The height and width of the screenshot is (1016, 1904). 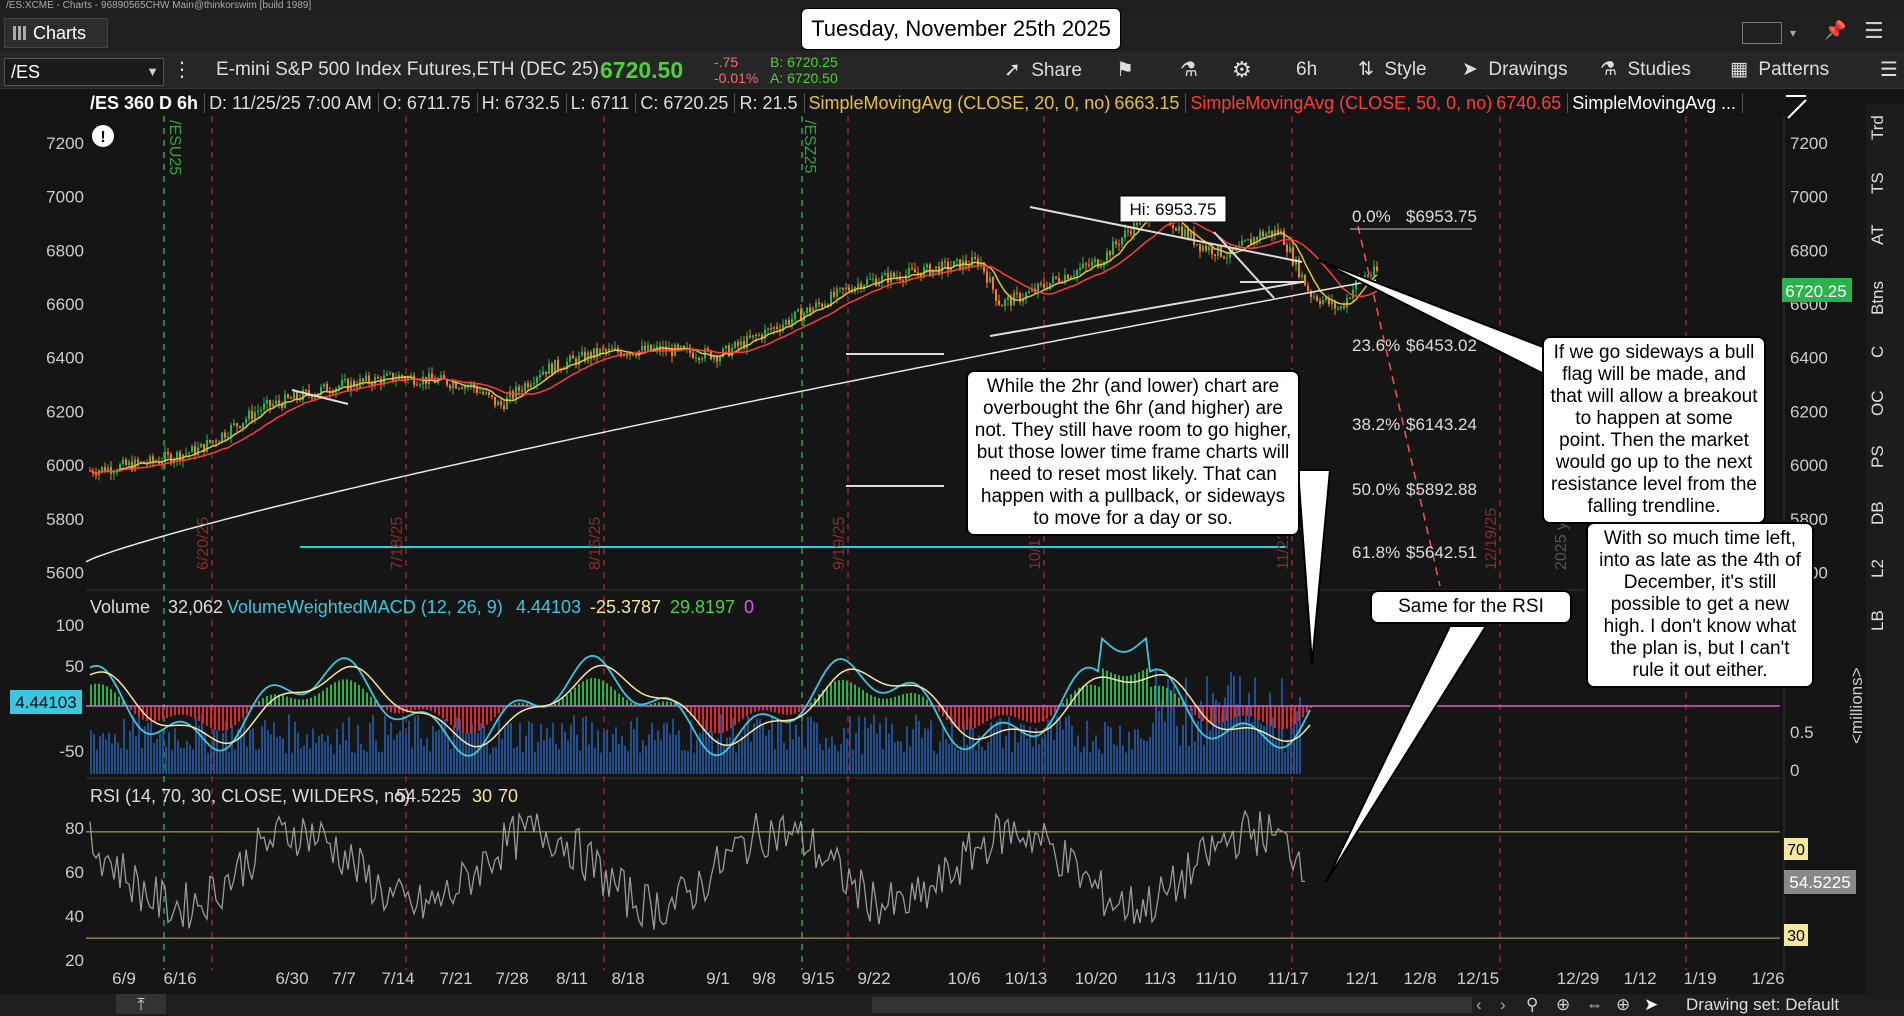 What do you see at coordinates (961, 29) in the screenshot?
I see `date-banner: Tuesday, November 25th 2025` at bounding box center [961, 29].